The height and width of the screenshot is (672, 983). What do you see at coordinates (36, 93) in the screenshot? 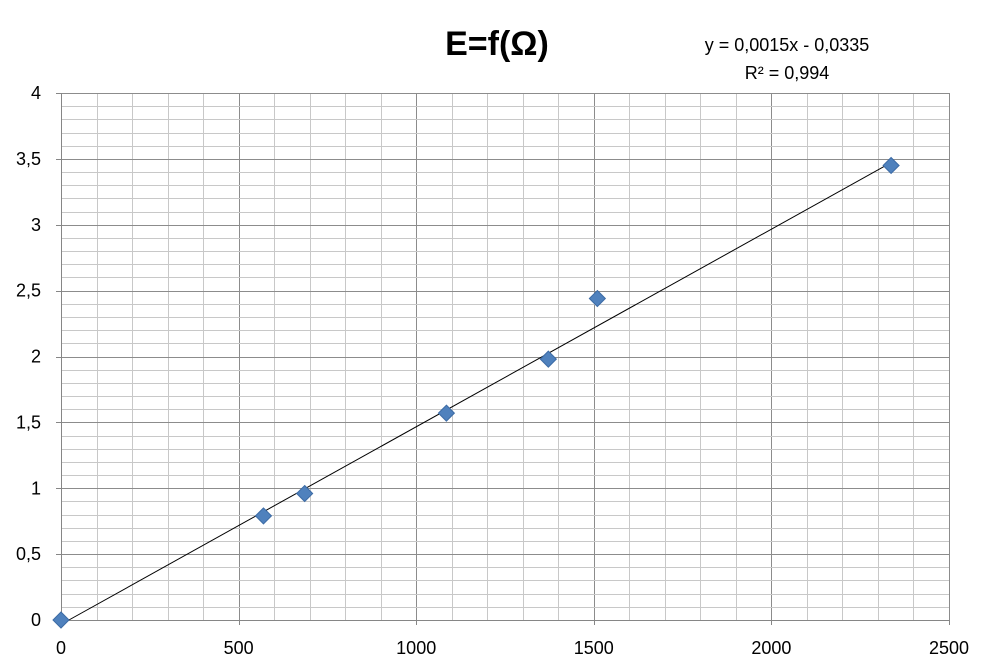
I see `y-tick-label: 4` at bounding box center [36, 93].